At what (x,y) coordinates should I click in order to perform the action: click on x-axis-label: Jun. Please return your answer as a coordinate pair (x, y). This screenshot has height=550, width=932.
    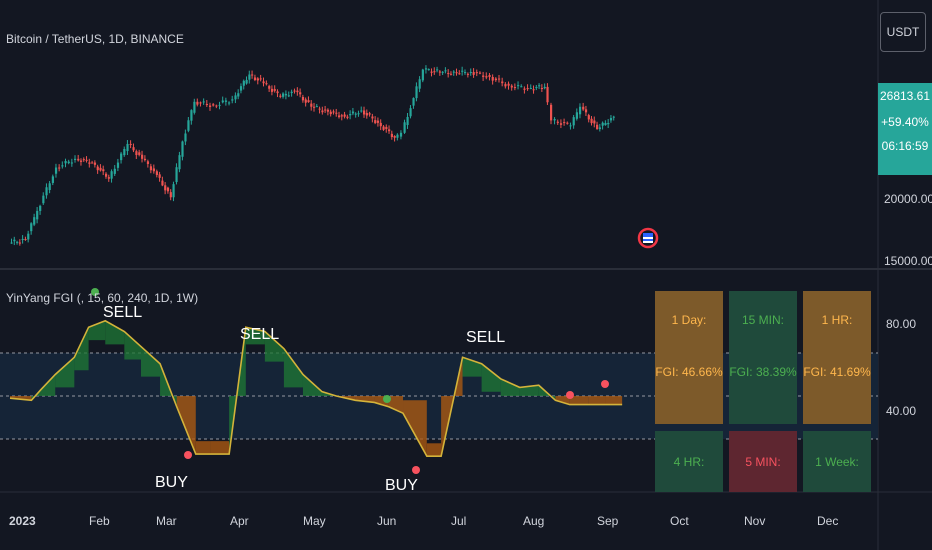
    Looking at the image, I should click on (386, 521).